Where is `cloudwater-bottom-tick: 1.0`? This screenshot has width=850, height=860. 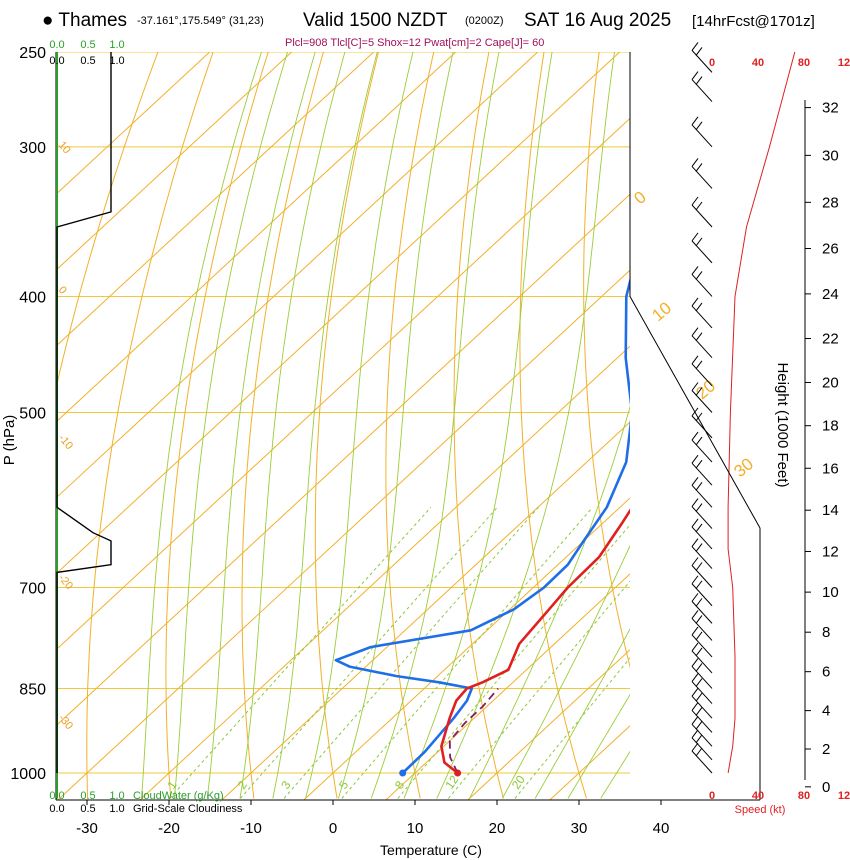 cloudwater-bottom-tick: 1.0 is located at coordinates (116, 796).